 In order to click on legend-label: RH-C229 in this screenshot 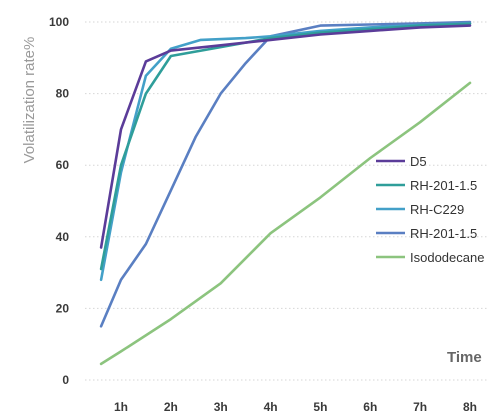, I will do `click(437, 209)`.